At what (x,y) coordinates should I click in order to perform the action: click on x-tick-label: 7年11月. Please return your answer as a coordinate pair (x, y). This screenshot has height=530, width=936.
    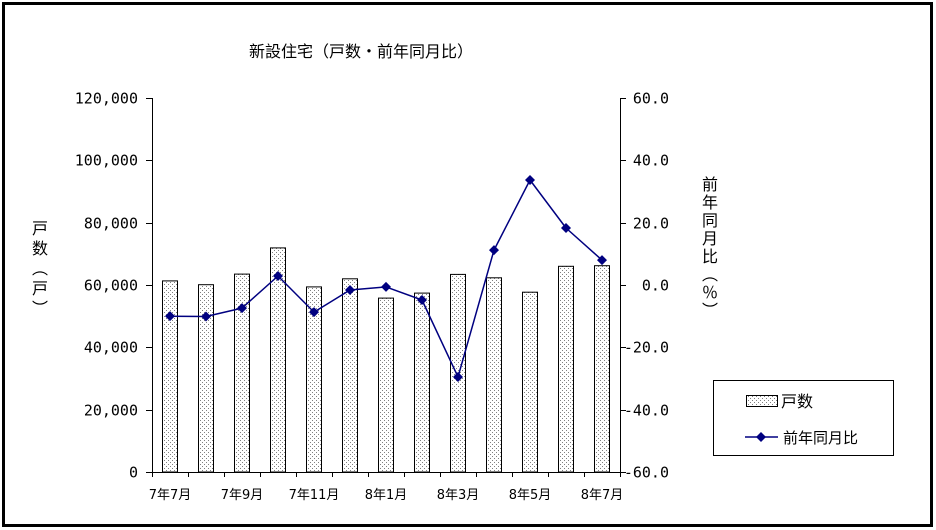
    Looking at the image, I should click on (314, 495).